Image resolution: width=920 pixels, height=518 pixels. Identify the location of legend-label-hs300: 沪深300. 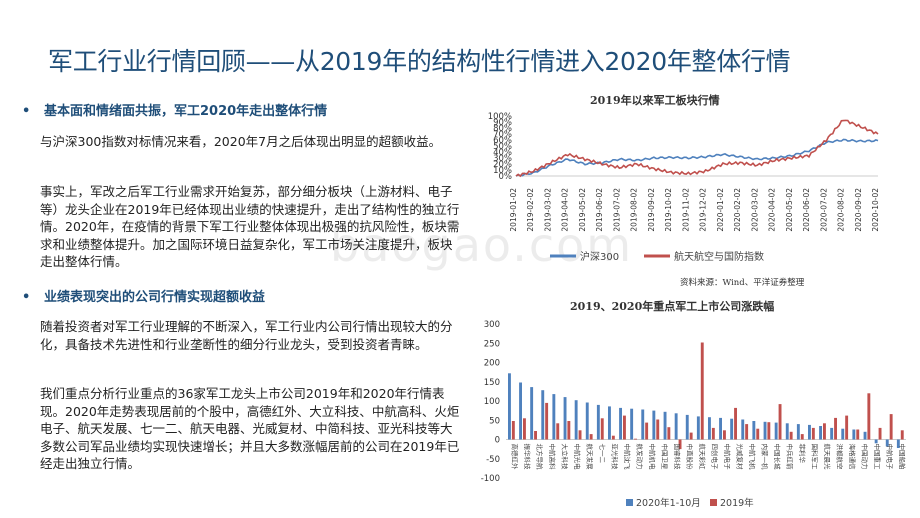
(599, 256).